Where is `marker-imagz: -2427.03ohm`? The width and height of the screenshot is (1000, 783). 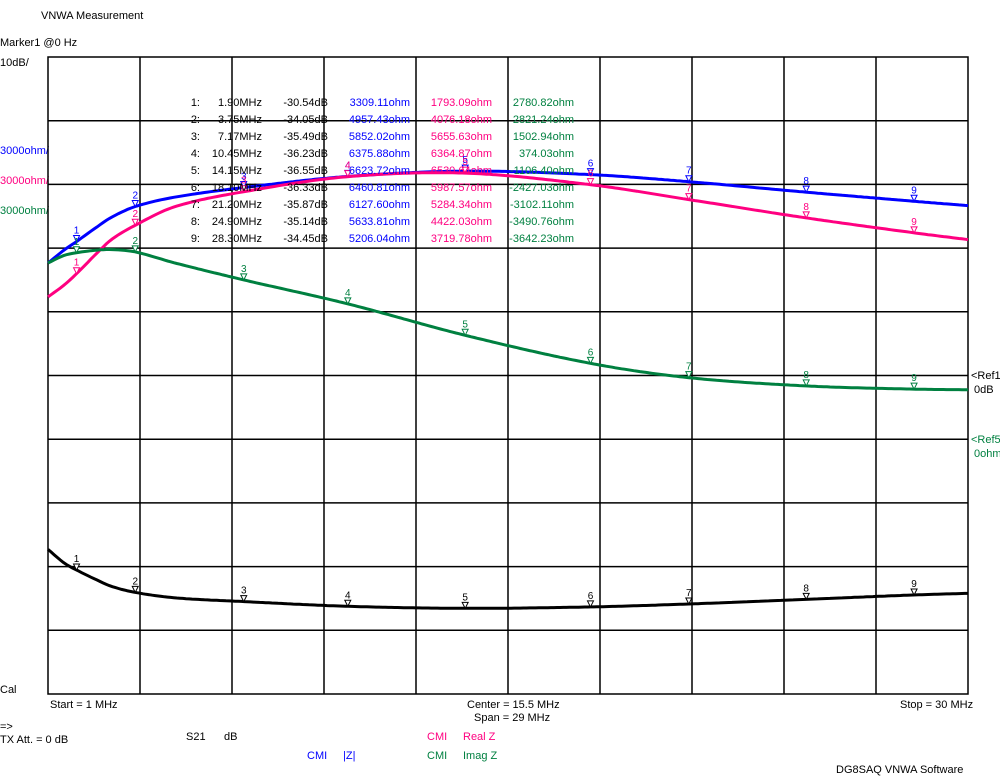 marker-imagz: -2427.03ohm is located at coordinates (541, 188).